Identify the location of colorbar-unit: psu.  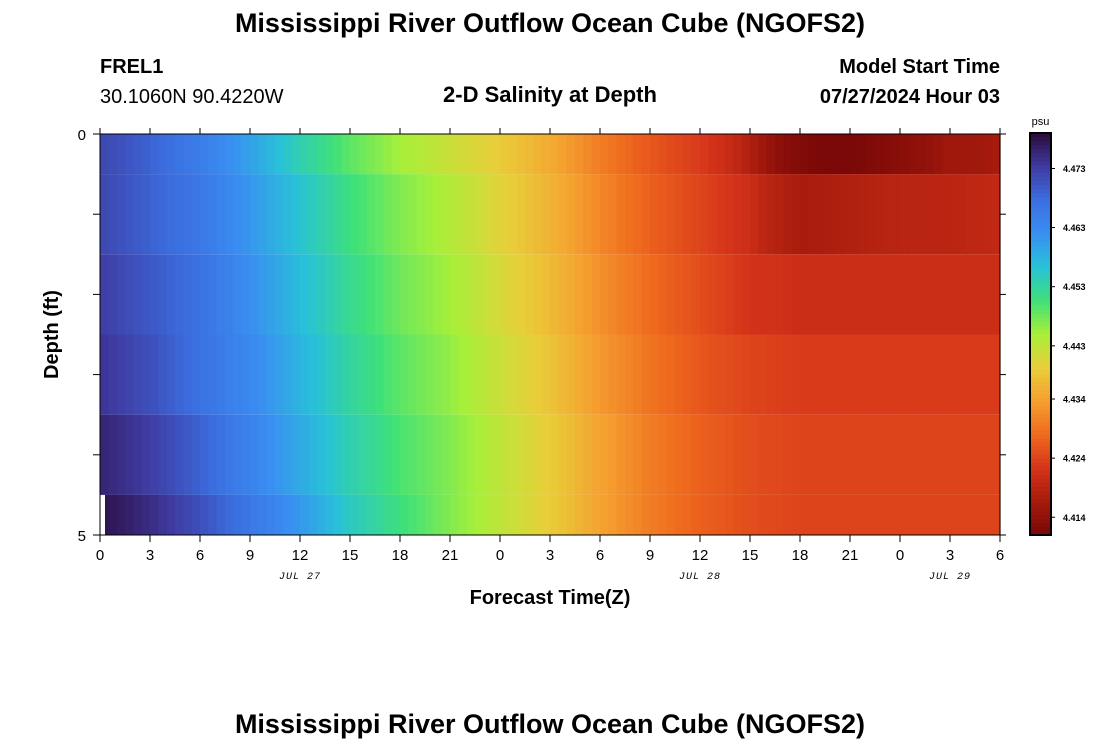
(1041, 122).